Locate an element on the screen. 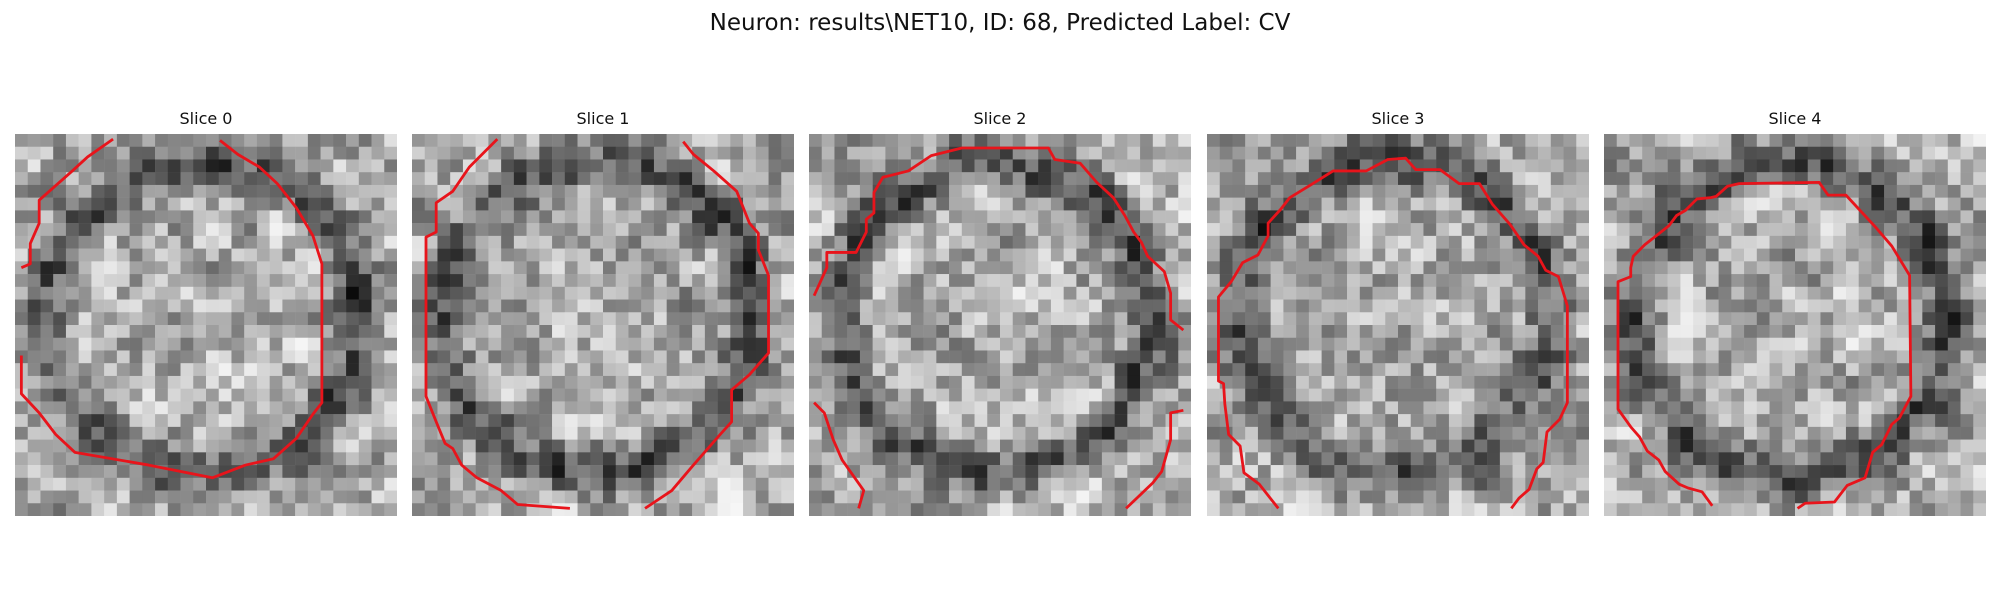 The height and width of the screenshot is (600, 2000). slice-3-title: Slice 3 is located at coordinates (1398, 118).